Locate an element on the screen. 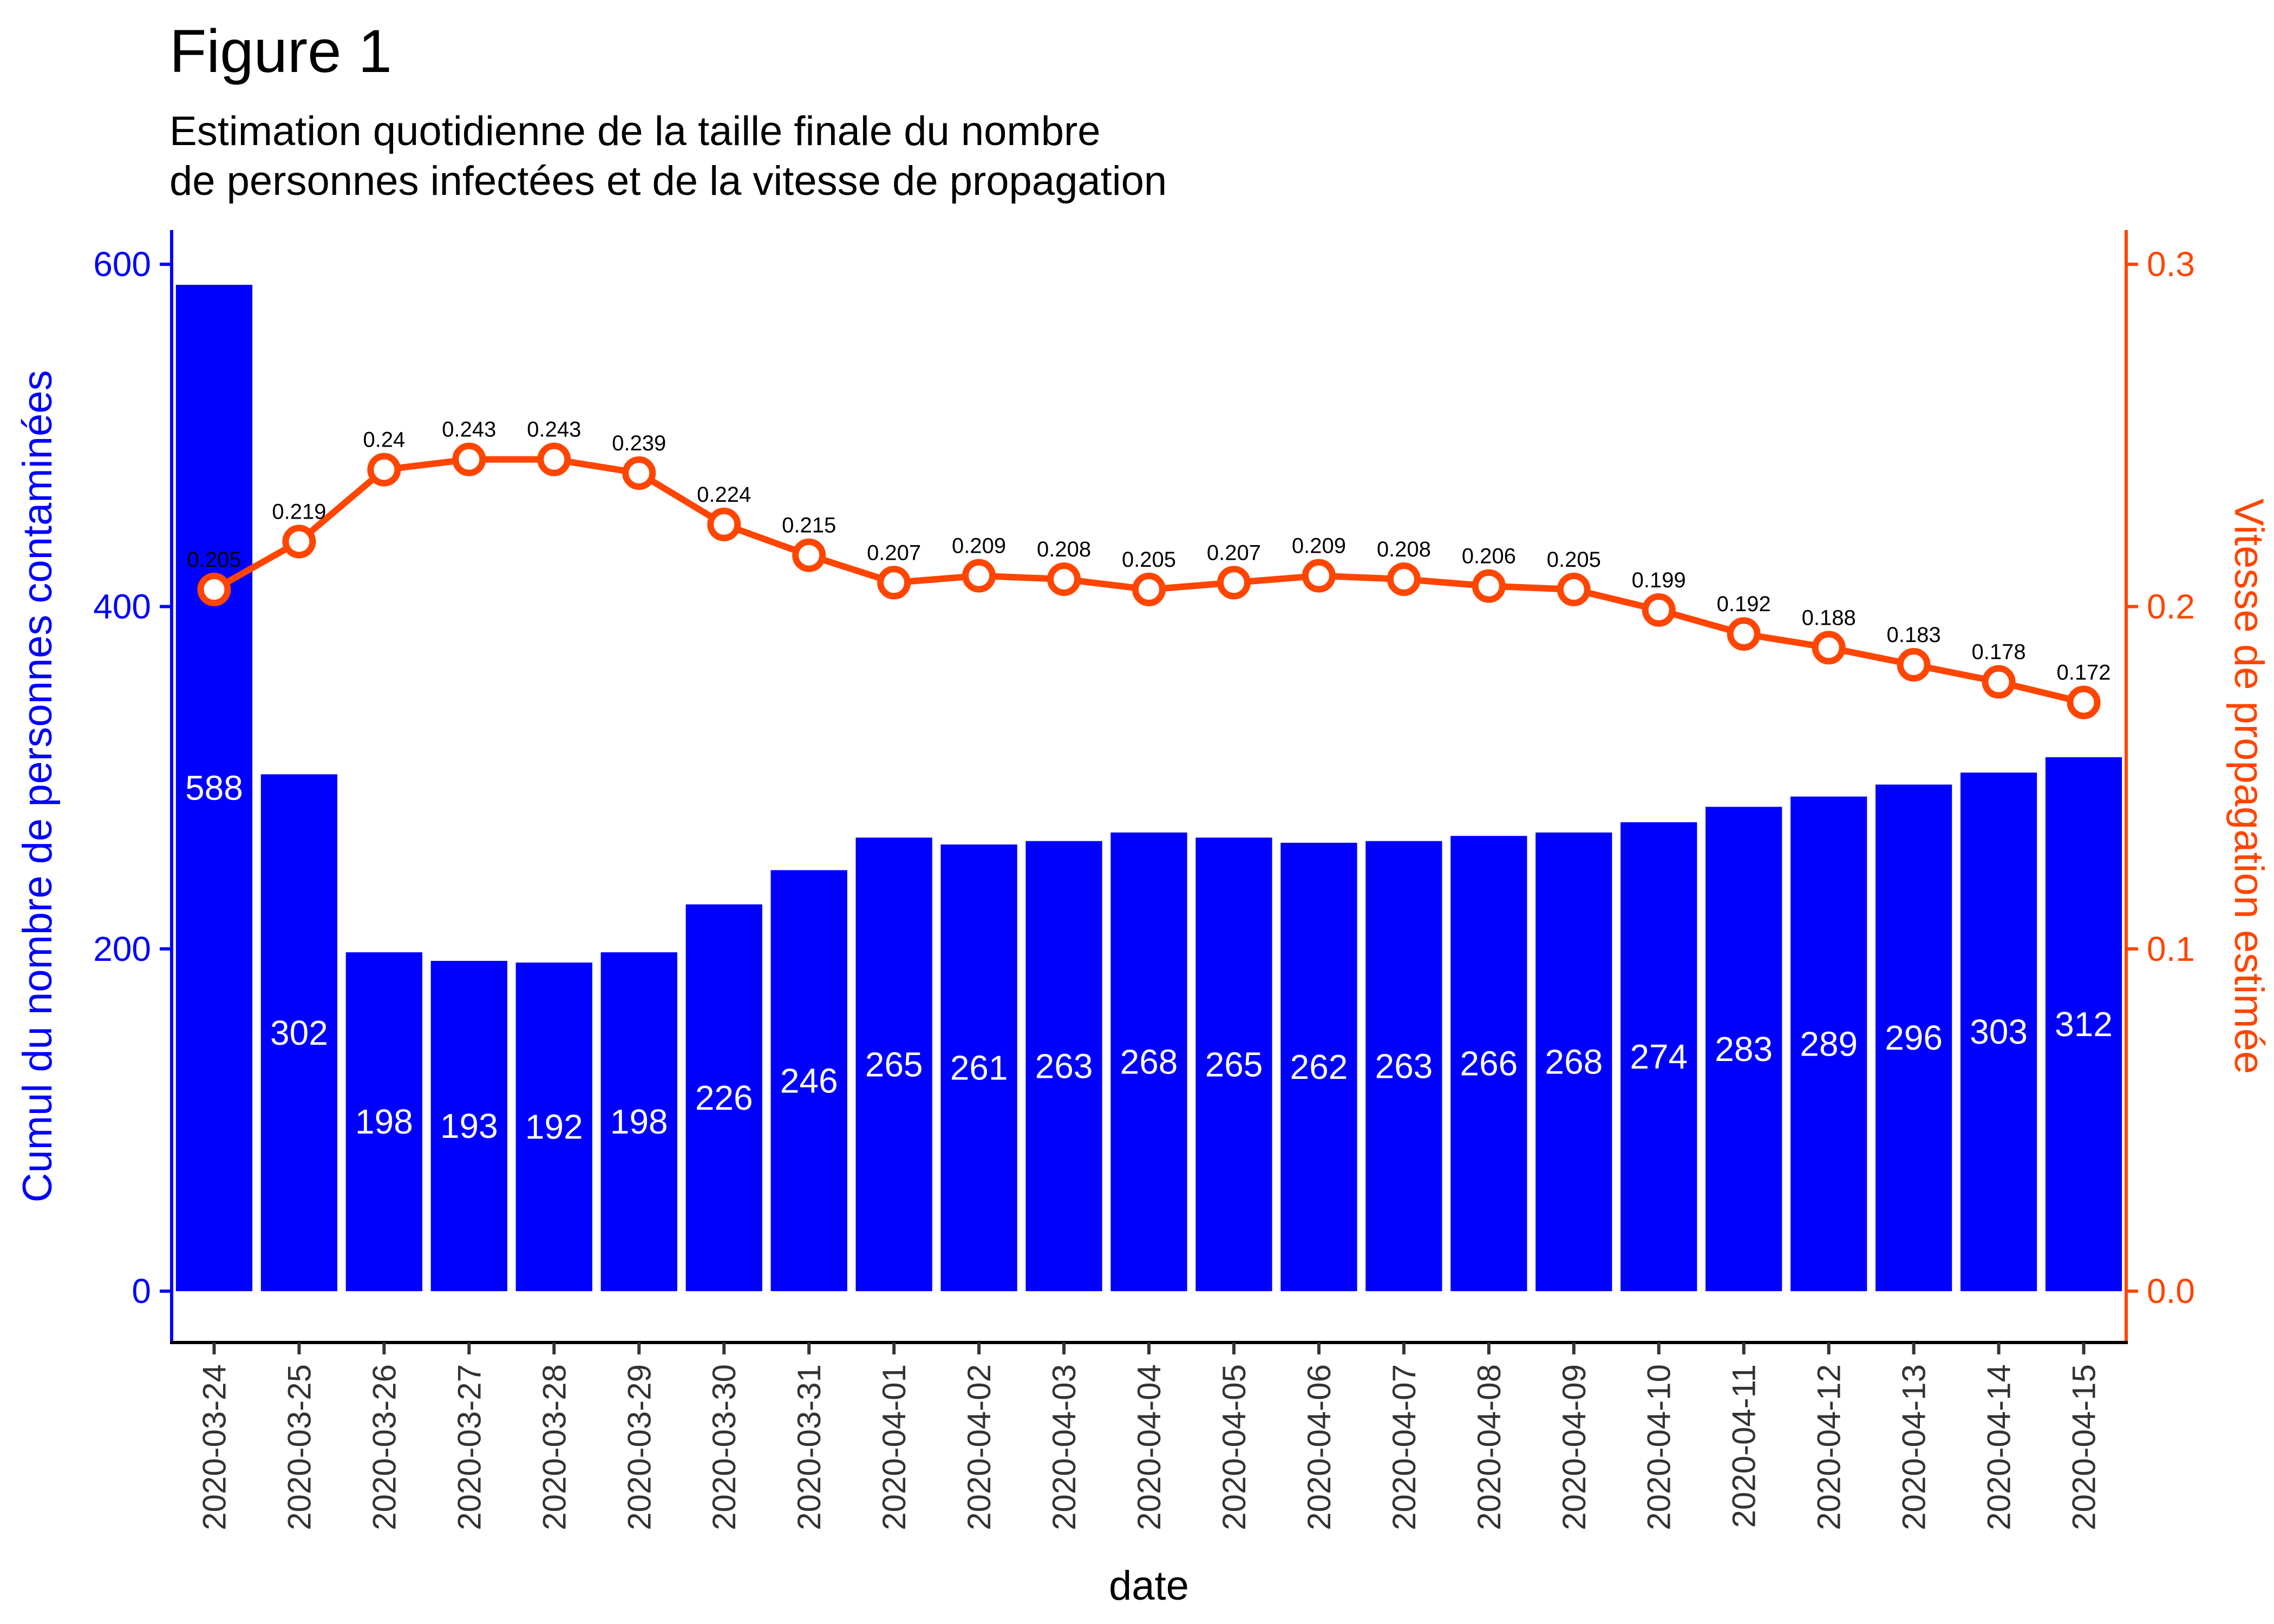  x-tick-label: 2020-04-08 is located at coordinates (1489, 1447).